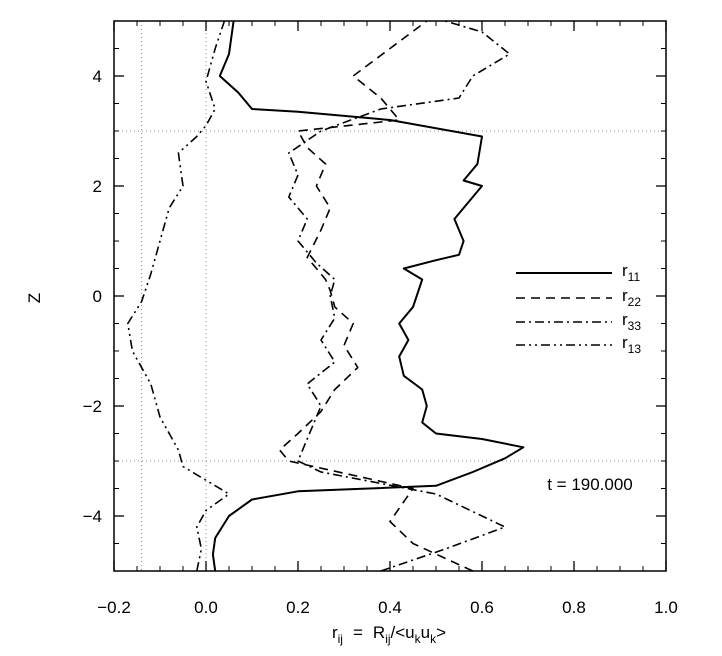 The image size is (722, 656). I want to click on legend-label-r33: r33, so click(631, 321).